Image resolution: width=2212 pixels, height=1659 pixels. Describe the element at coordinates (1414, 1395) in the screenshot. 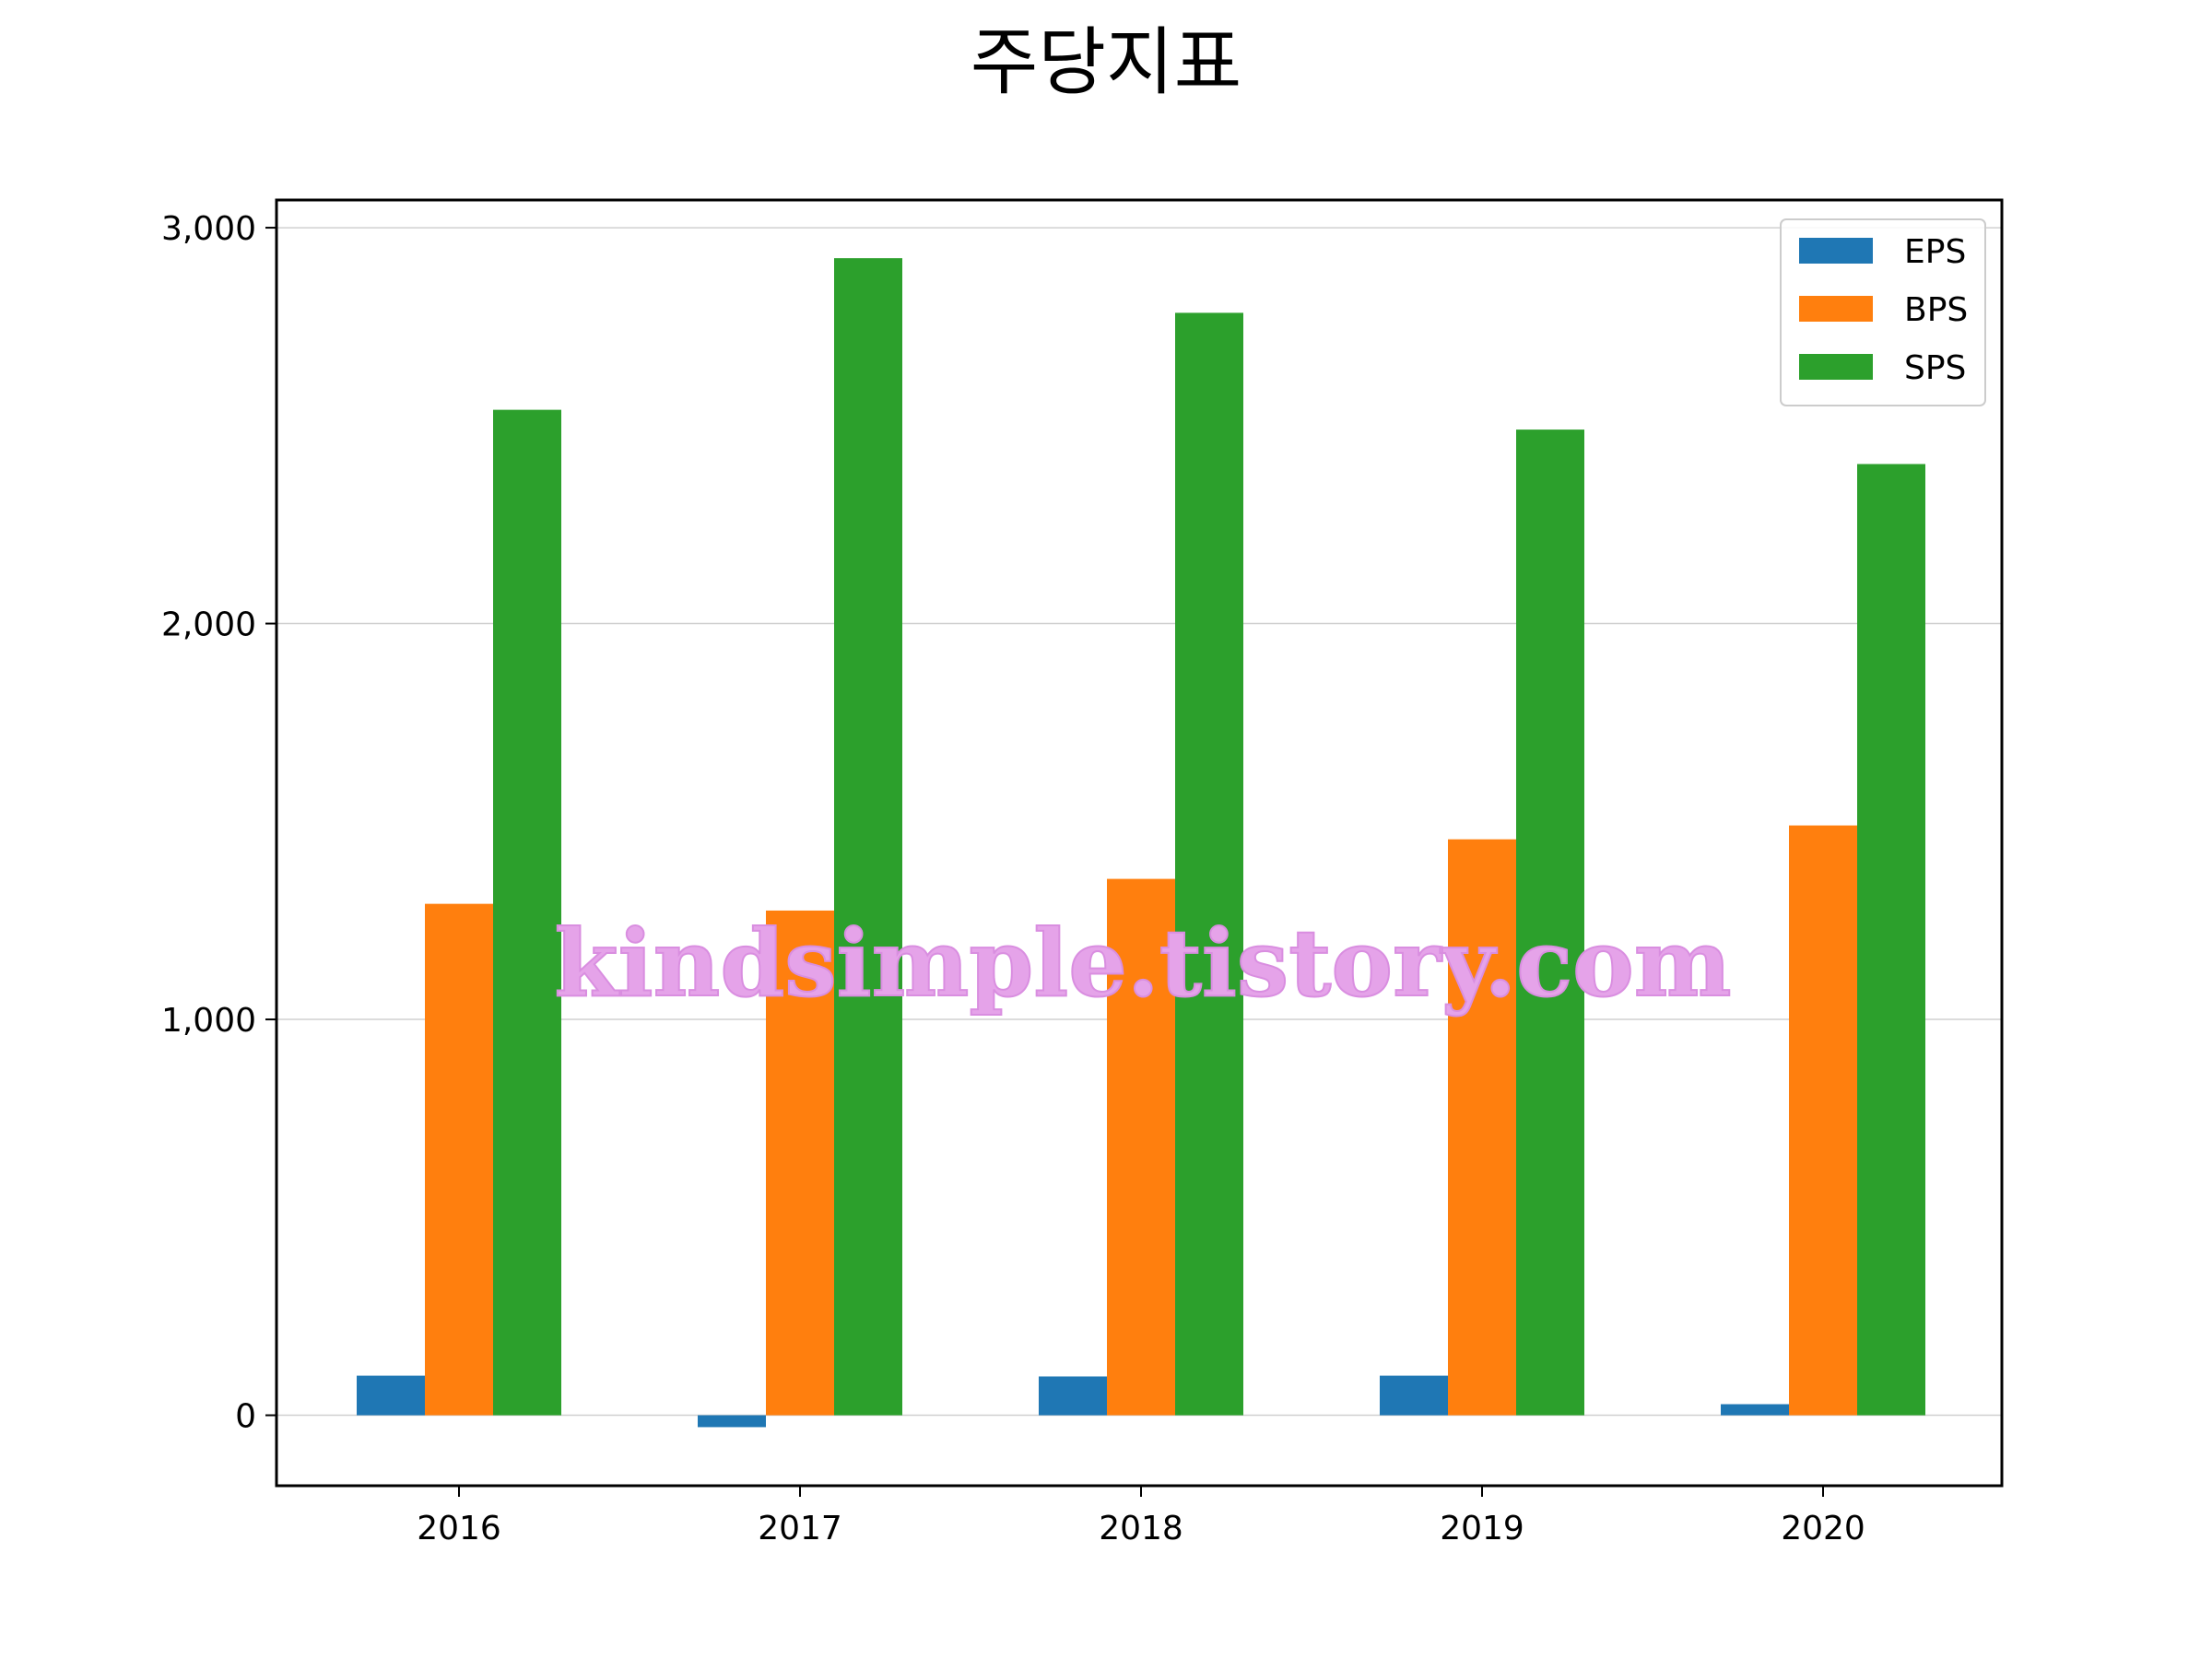

I see `bar-eps-2019` at that location.